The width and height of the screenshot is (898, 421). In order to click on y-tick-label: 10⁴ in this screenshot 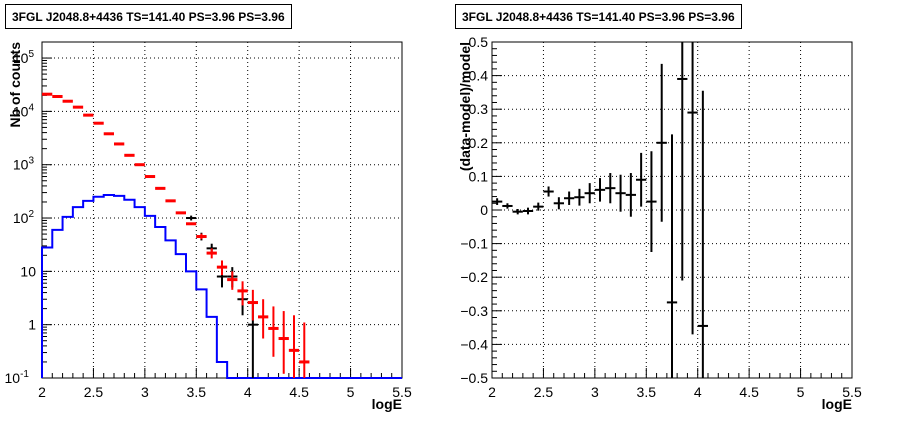, I will do `click(24, 110)`.